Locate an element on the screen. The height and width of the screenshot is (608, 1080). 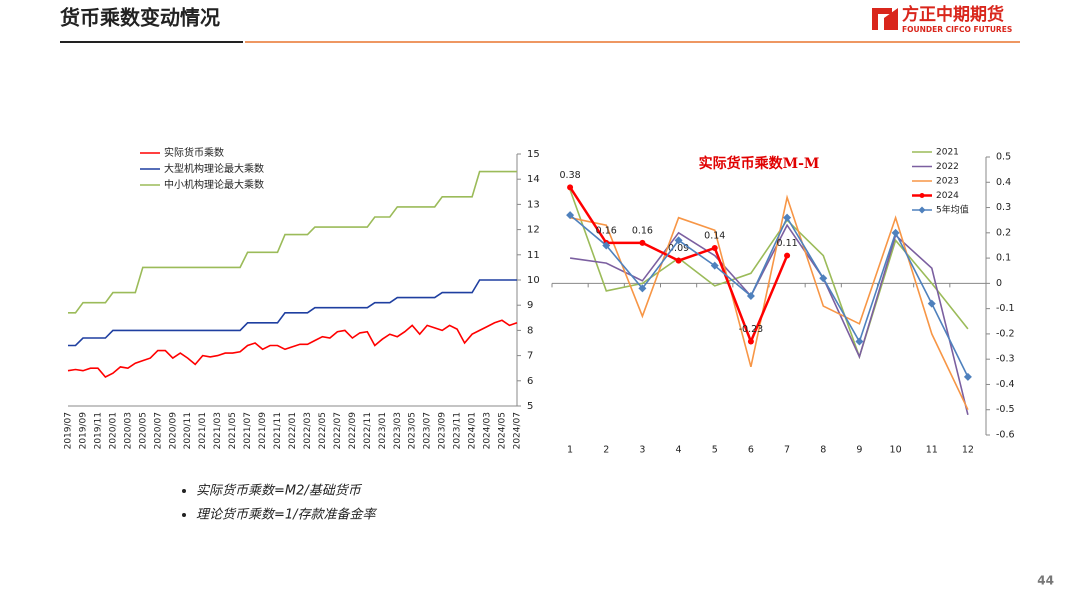
x-tick-label: 2024/07 is located at coordinates (518, 430).